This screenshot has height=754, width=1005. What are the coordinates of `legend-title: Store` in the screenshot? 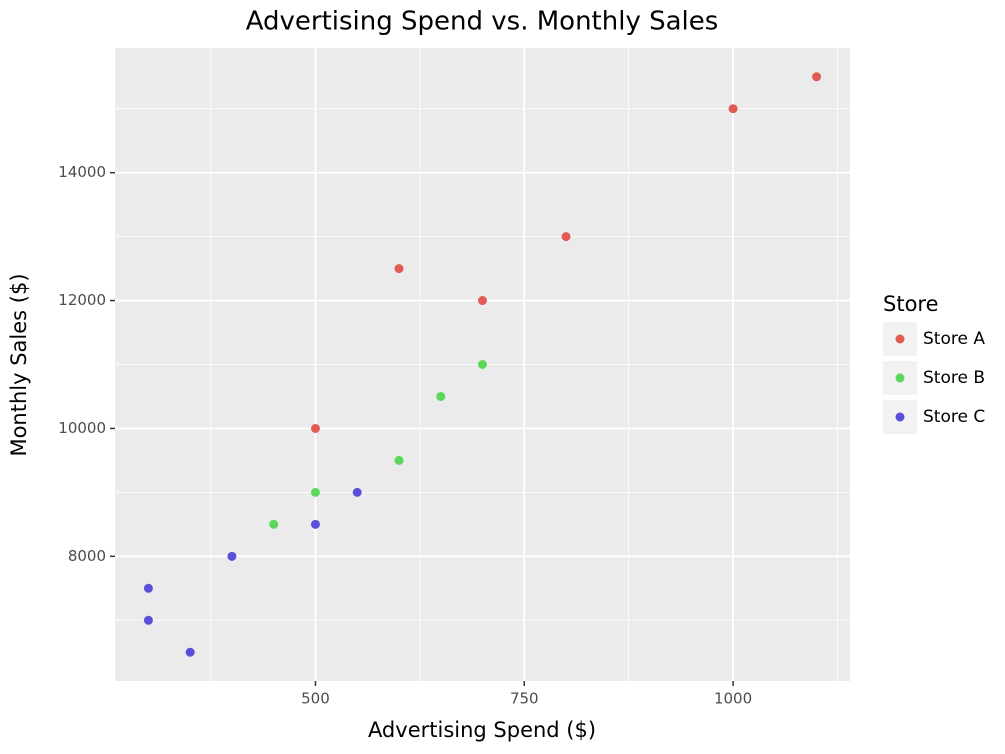 It's located at (911, 304).